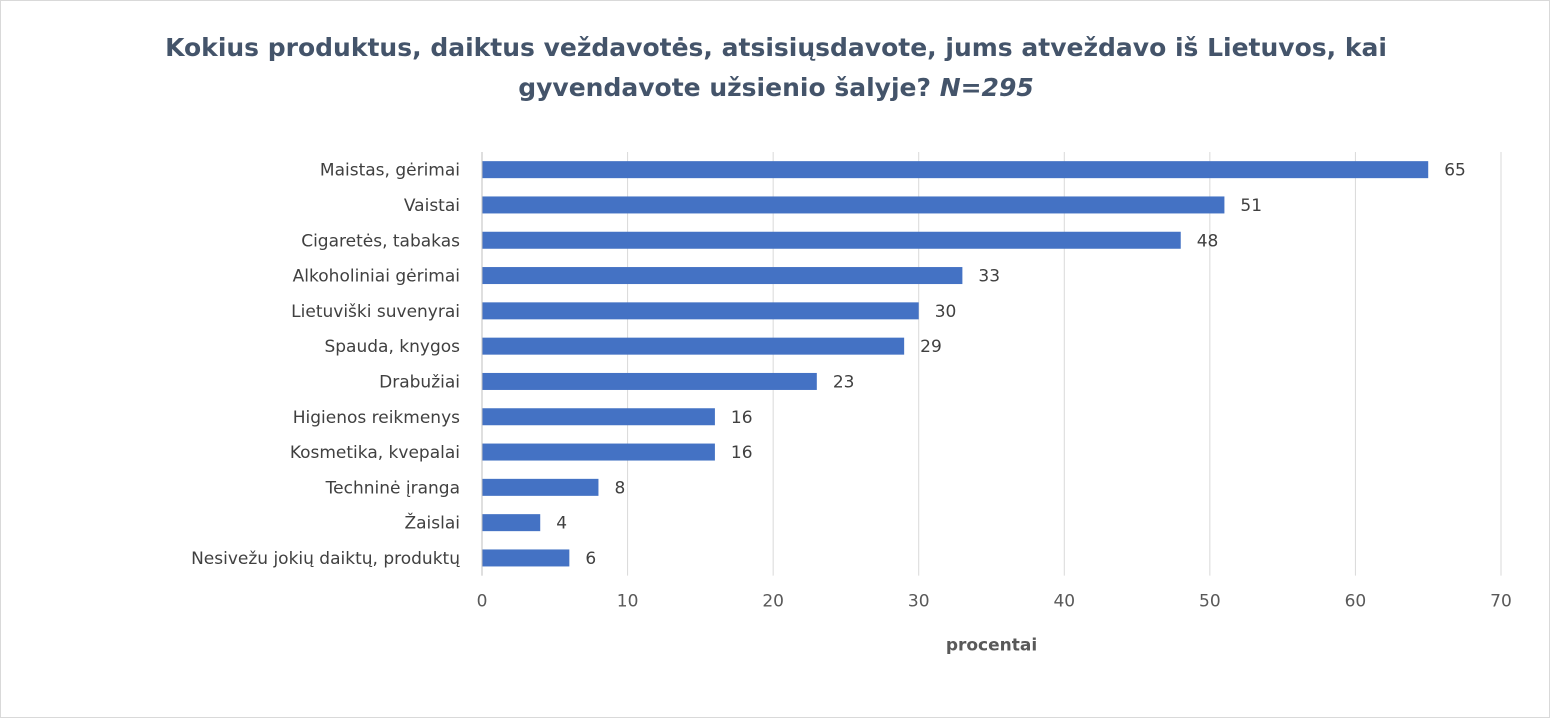 The width and height of the screenshot is (1552, 720). Describe the element at coordinates (376, 418) in the screenshot. I see `category-label: Higienos reikmenys` at that location.